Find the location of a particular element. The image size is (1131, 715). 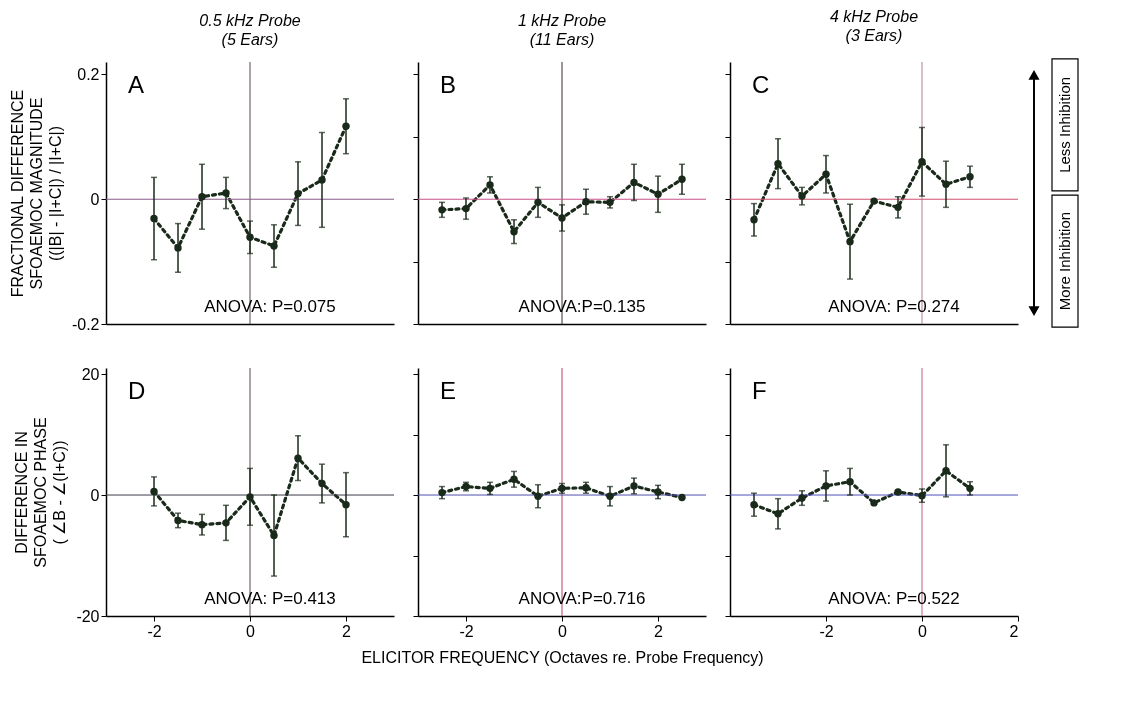

annotation: D is located at coordinates (137, 390).